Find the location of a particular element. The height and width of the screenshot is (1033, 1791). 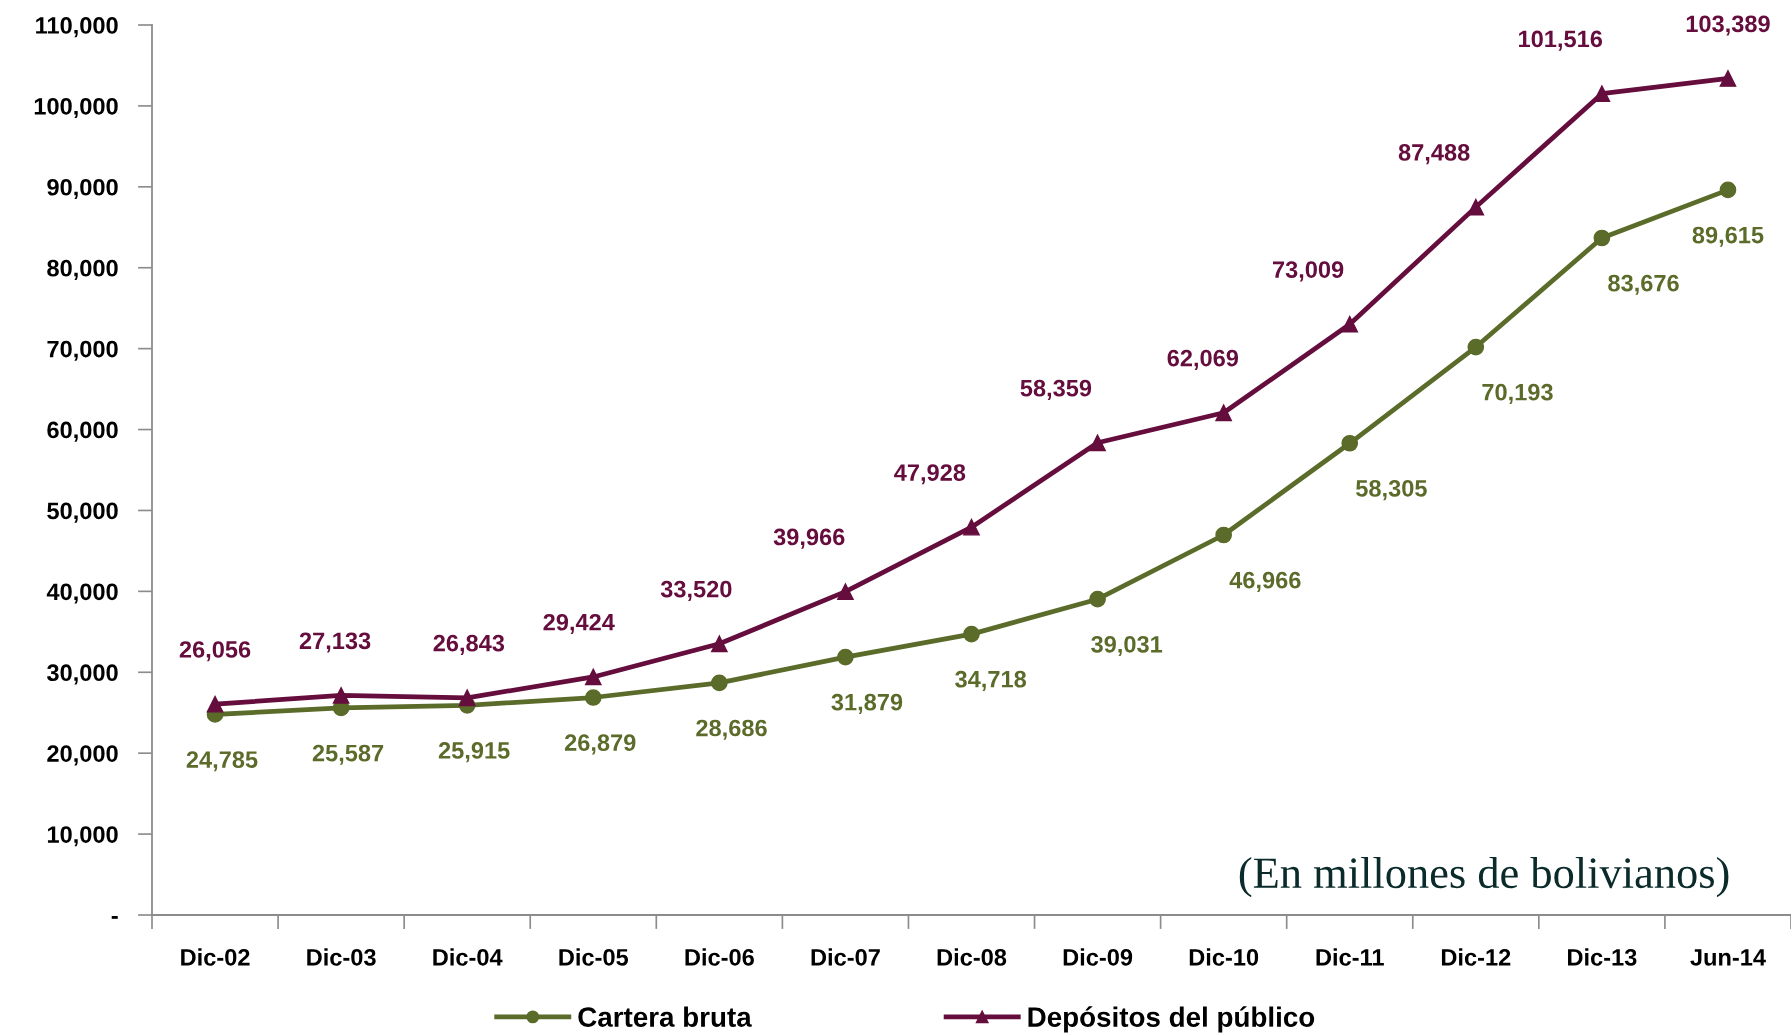

data-label: 34,718 is located at coordinates (991, 680).